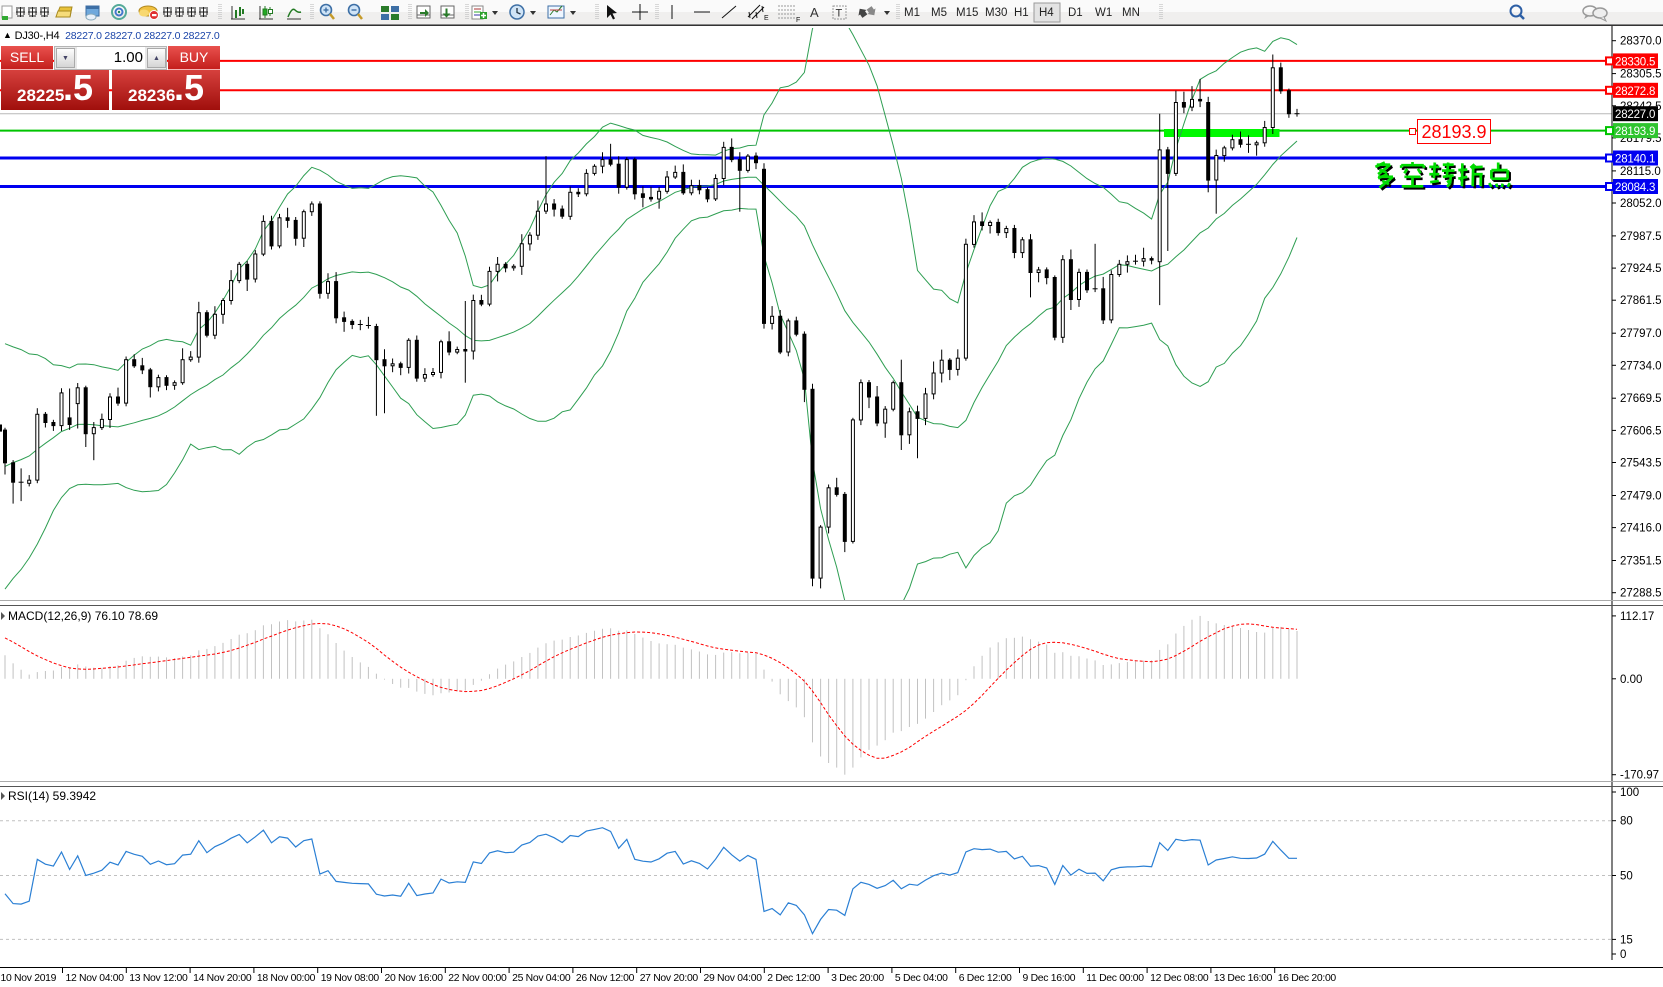 The width and height of the screenshot is (1663, 987). I want to click on svg-text: F, so click(798, 20).